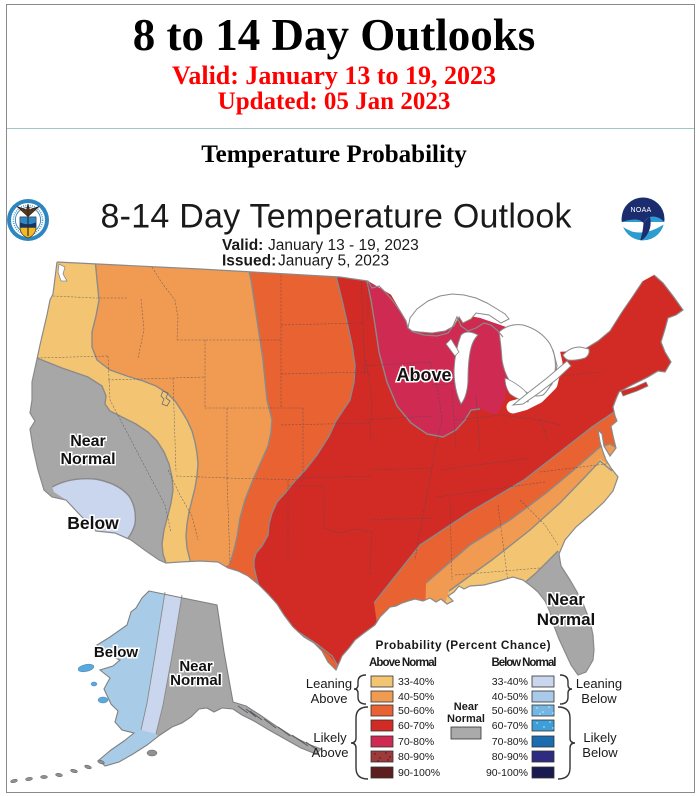 The width and height of the screenshot is (700, 796). I want to click on svg-text: 8-14 Day Temperature Outlook, so click(337, 217).